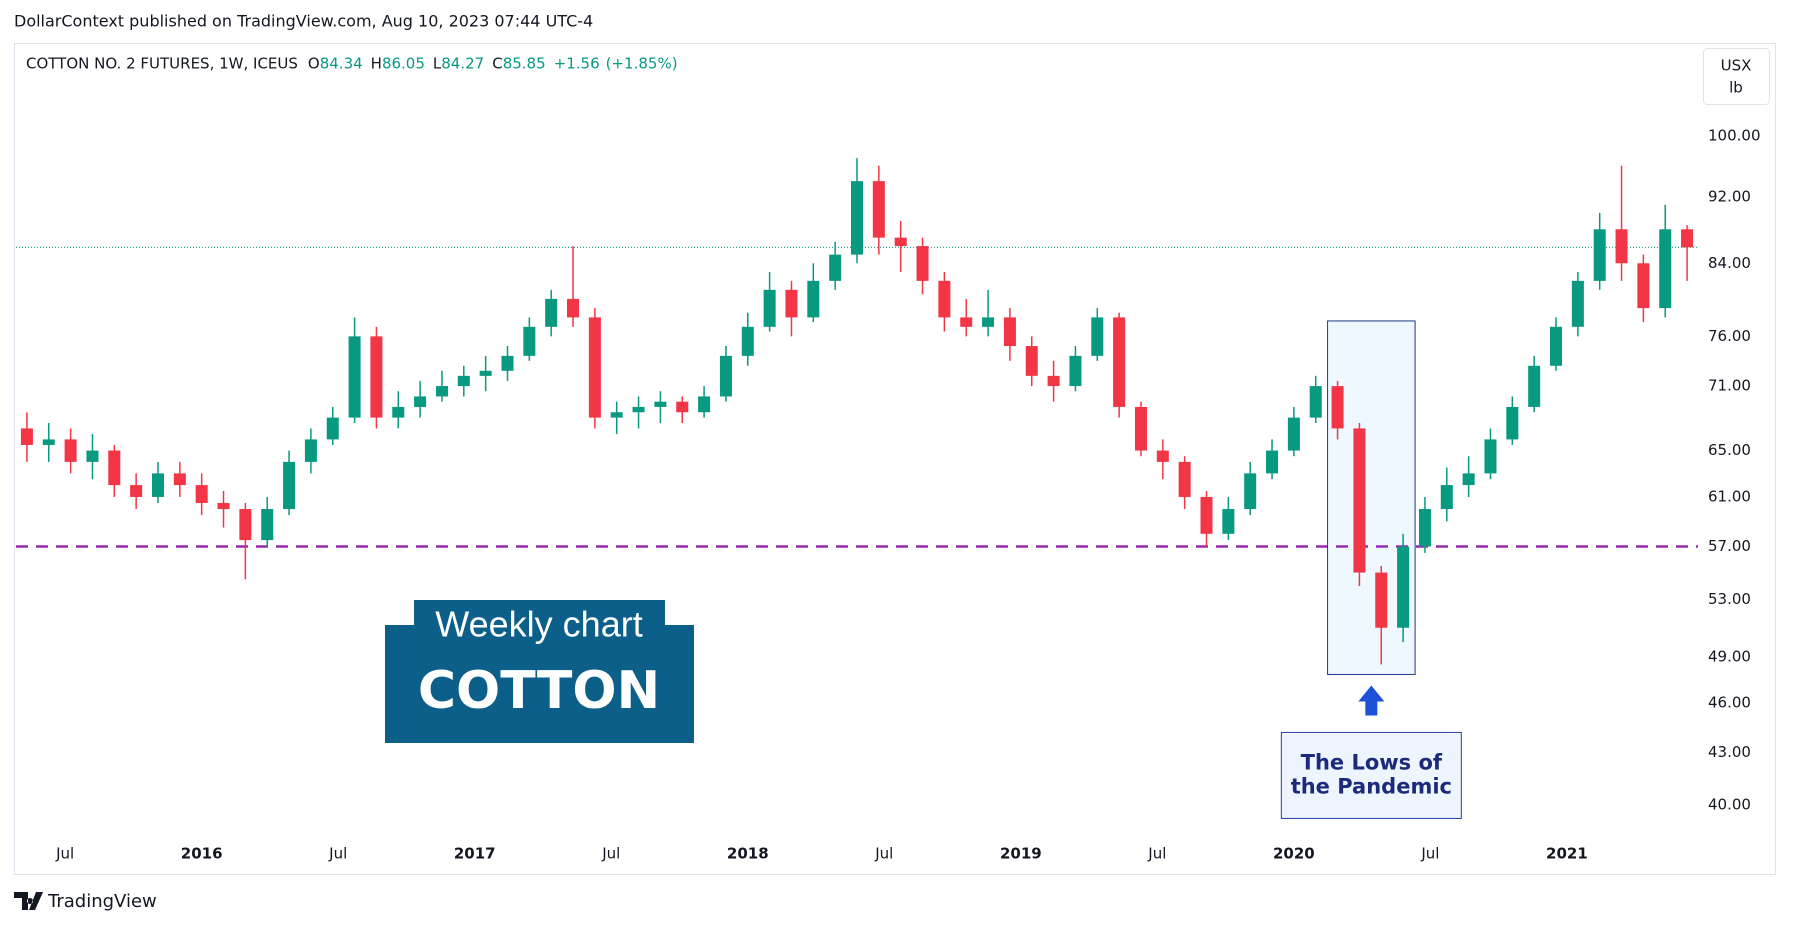 This screenshot has width=1793, height=928. Describe the element at coordinates (497, 64) in the screenshot. I see `legend-label: C` at that location.